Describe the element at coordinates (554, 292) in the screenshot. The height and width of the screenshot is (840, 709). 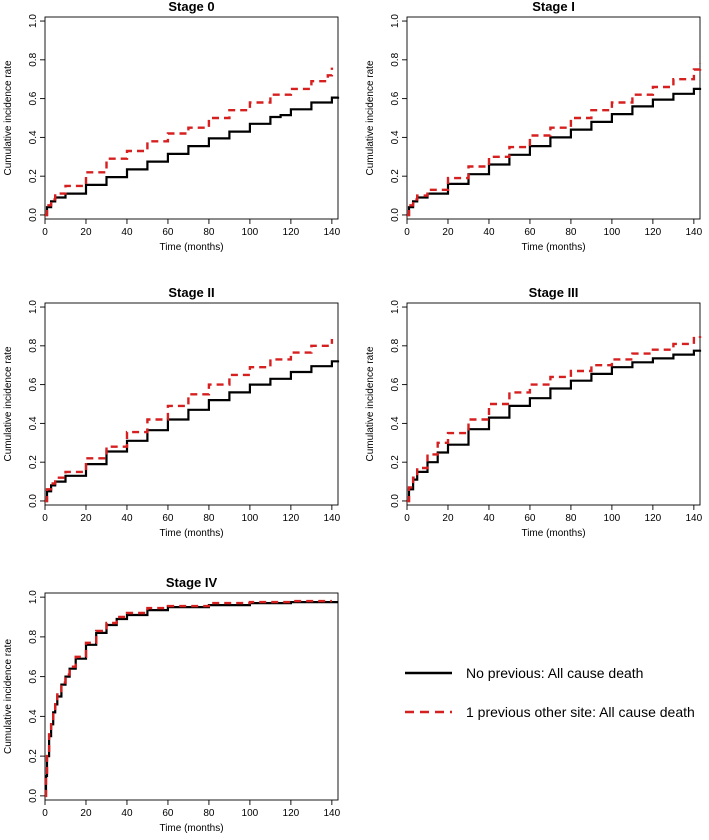
I see `chart-title: Stage III` at that location.